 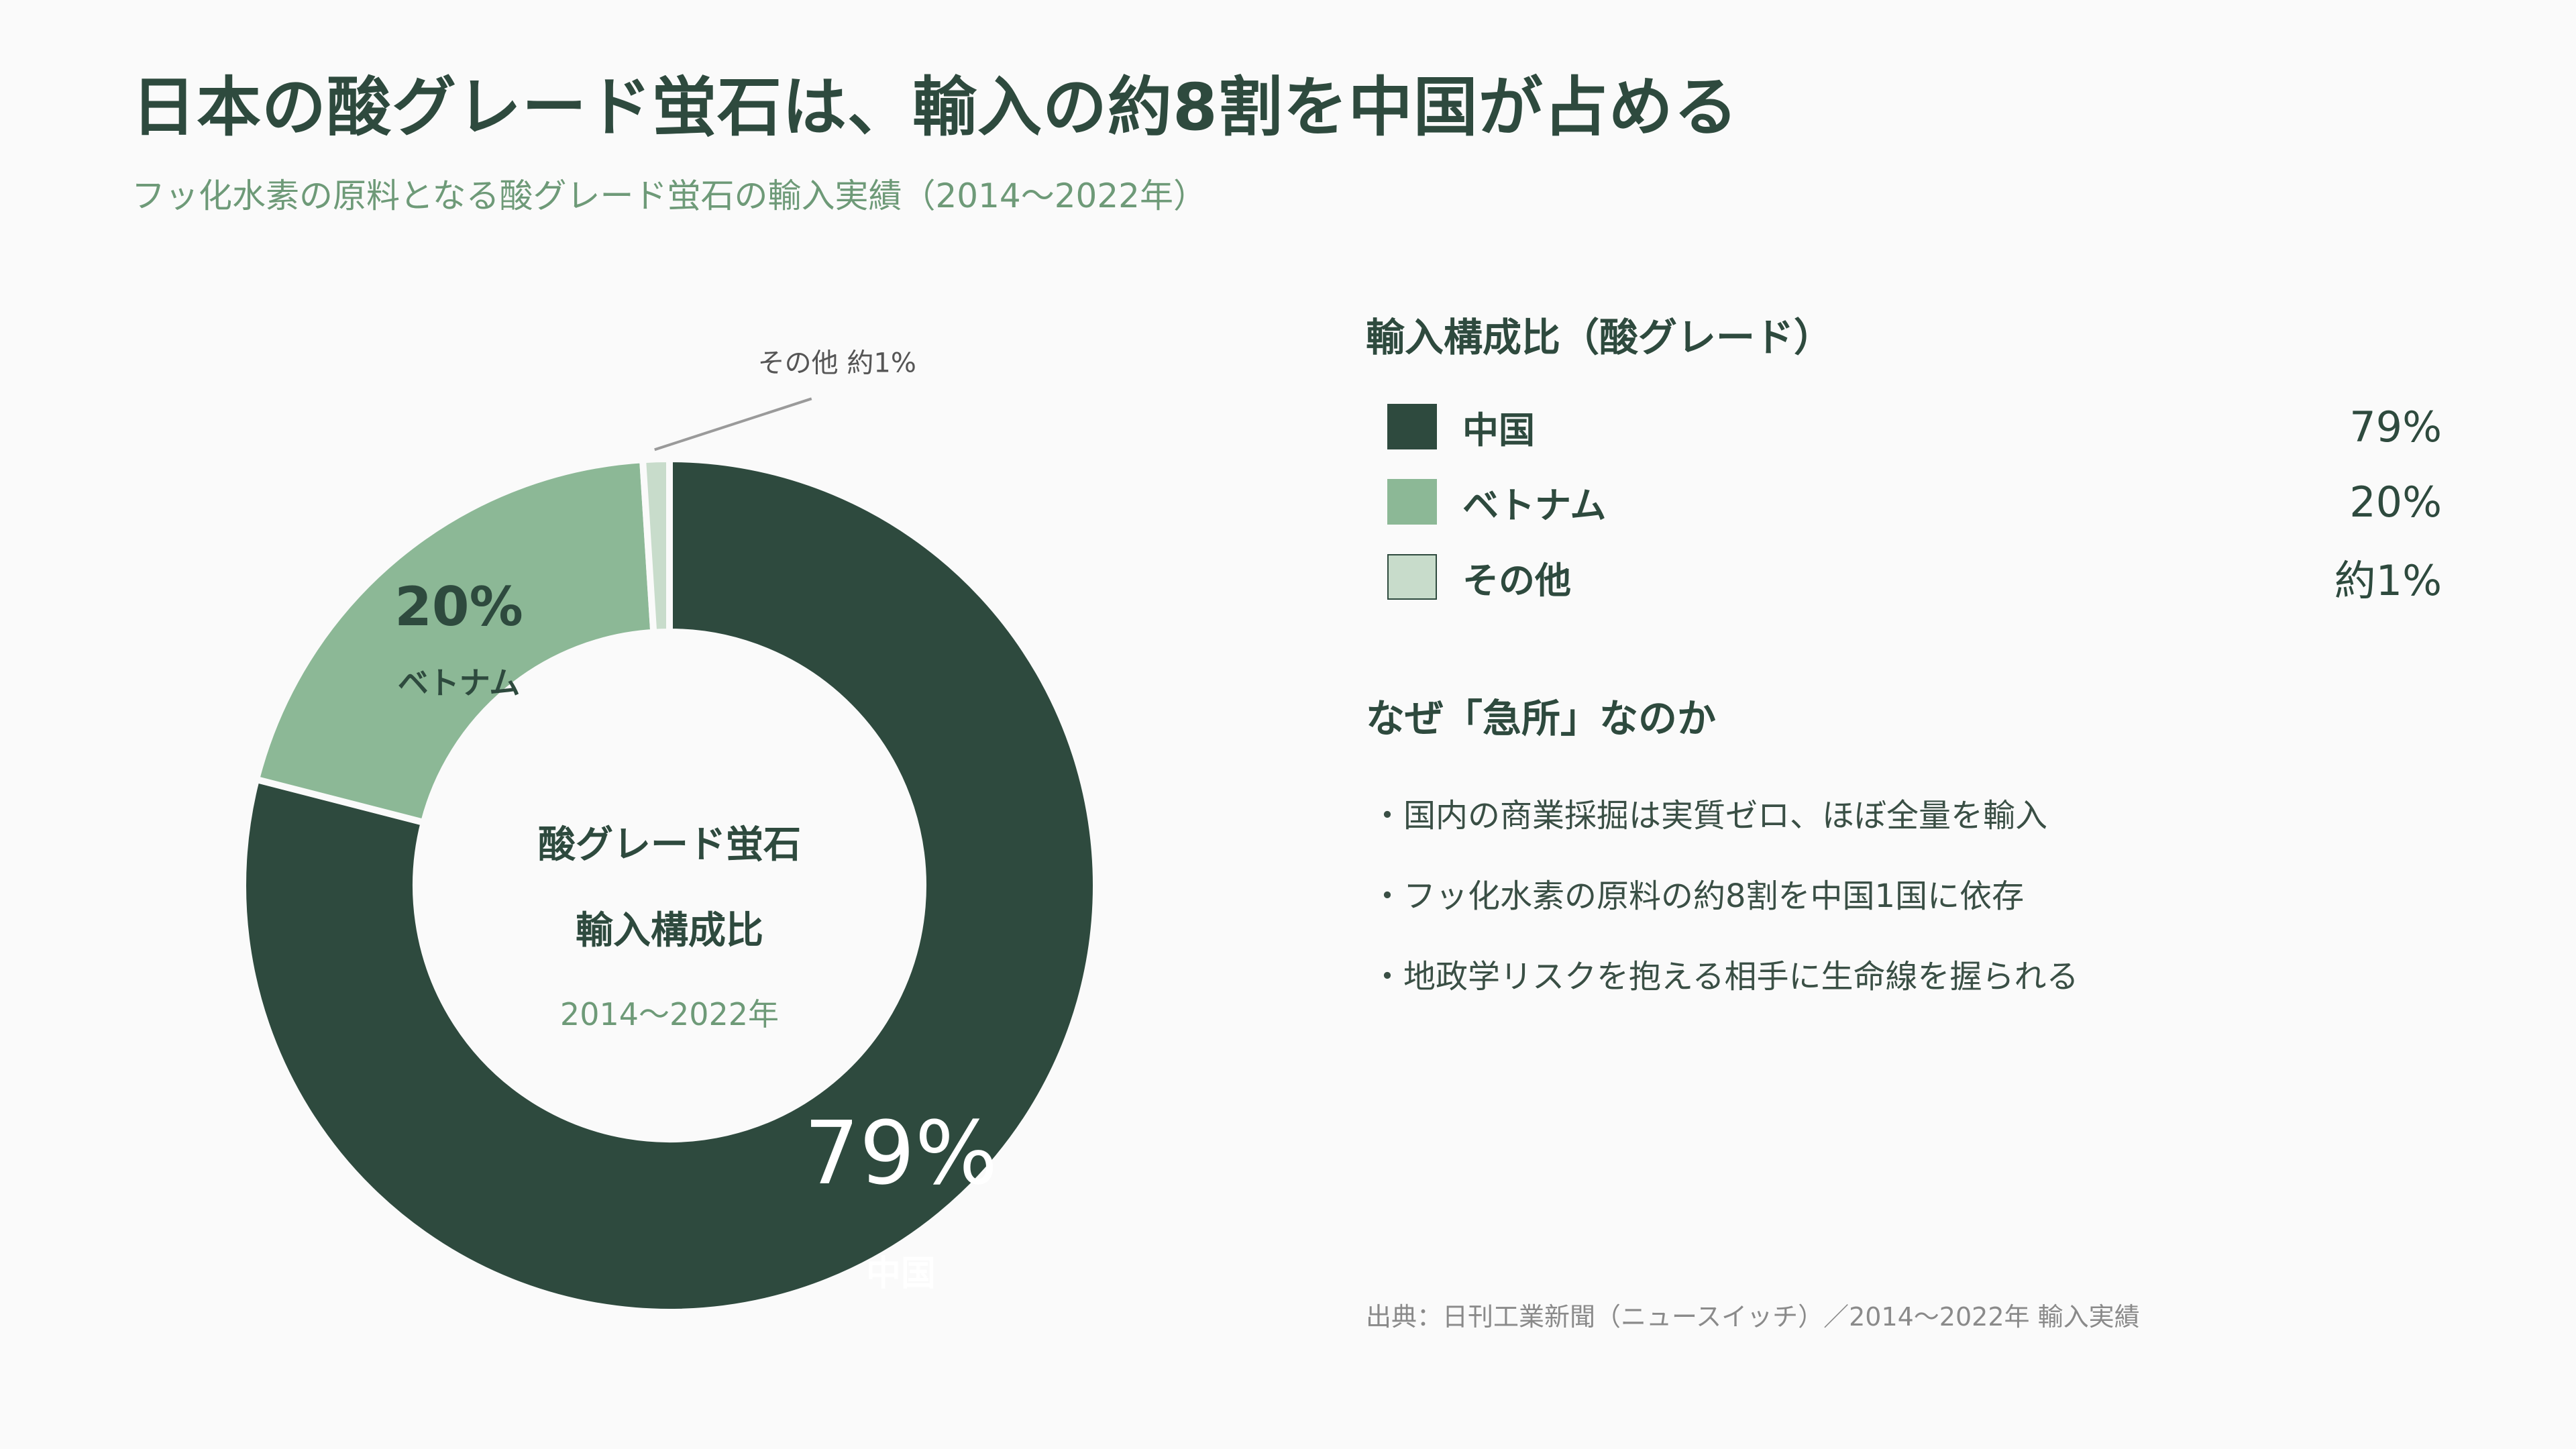 What do you see at coordinates (733, 424) in the screenshot?
I see `callout-line-other` at bounding box center [733, 424].